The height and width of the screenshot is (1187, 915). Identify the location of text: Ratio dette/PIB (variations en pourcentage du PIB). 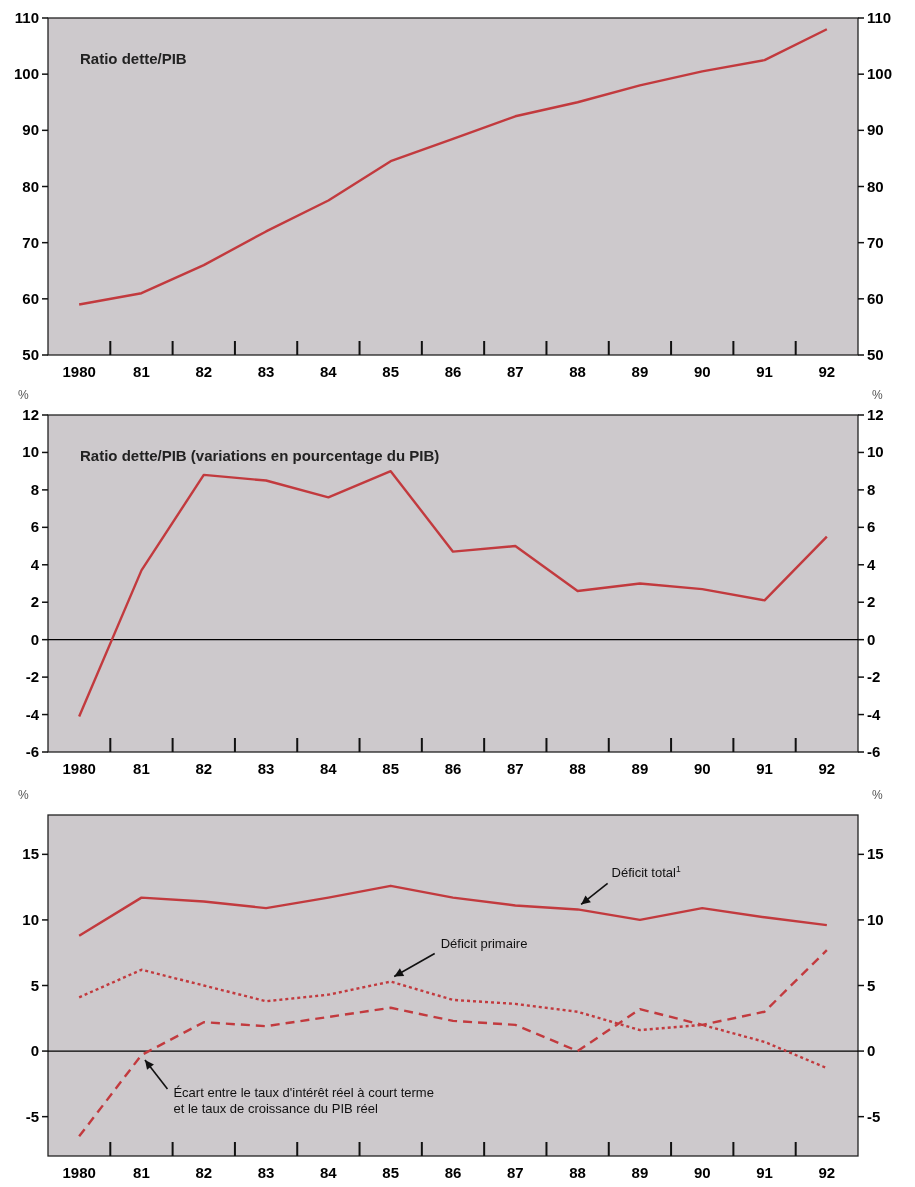
(260, 455).